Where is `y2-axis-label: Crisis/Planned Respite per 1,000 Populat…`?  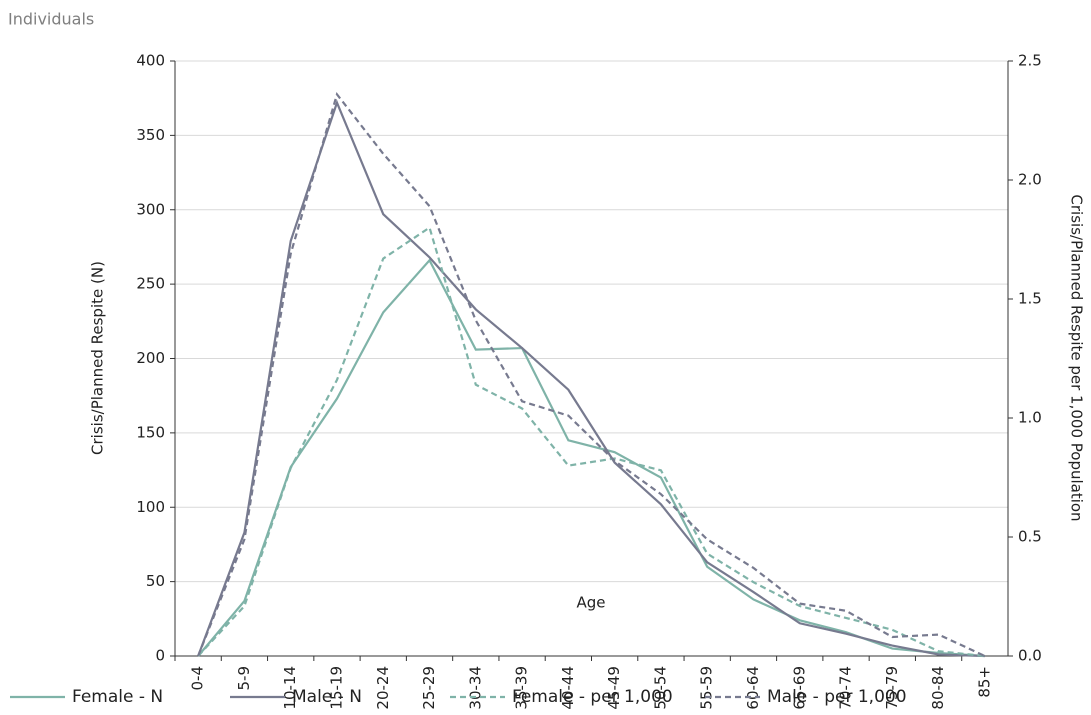
y2-axis-label: Crisis/Planned Respite per 1,000 Populat… is located at coordinates (1077, 357).